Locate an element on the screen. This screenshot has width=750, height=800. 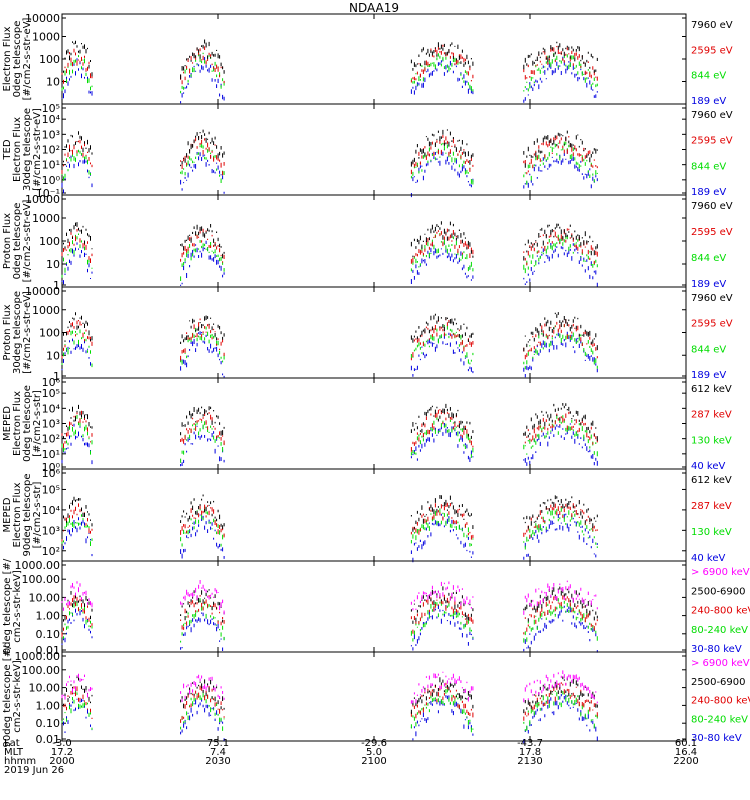
x-tick-label-lat: -3.0 is located at coordinates (62, 743).